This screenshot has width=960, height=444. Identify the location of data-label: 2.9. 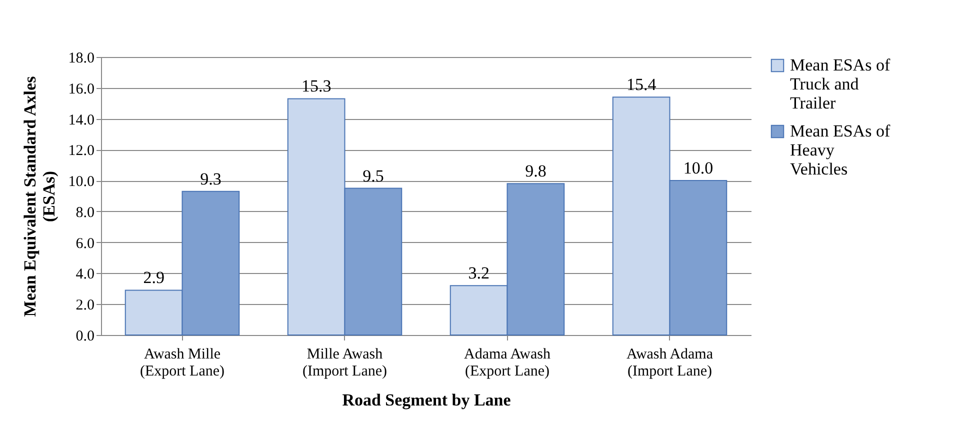
(153, 278).